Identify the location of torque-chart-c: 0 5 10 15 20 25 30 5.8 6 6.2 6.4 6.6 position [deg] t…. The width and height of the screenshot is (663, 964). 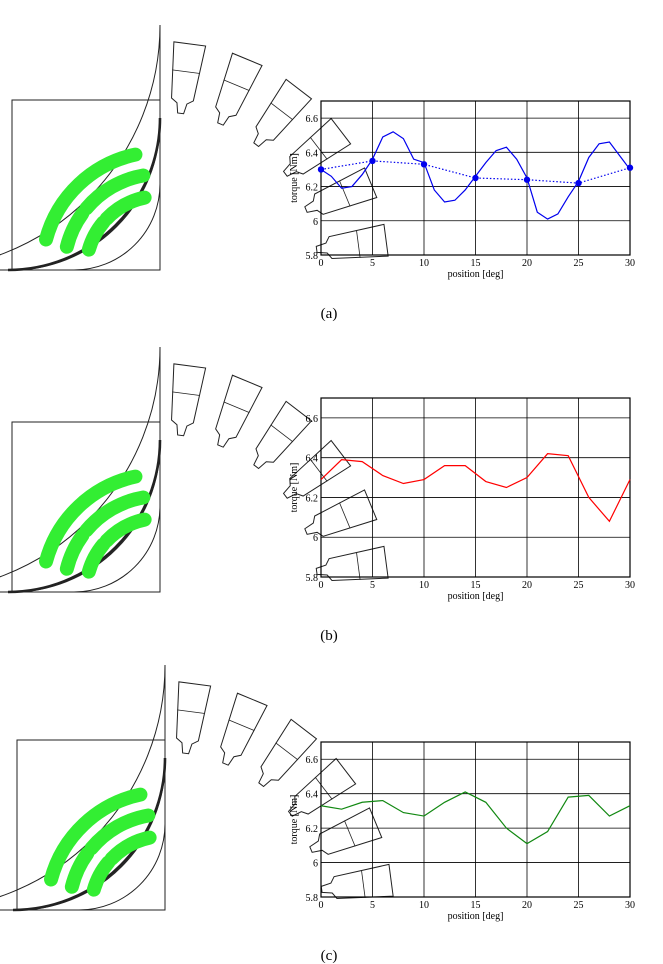
(462, 831).